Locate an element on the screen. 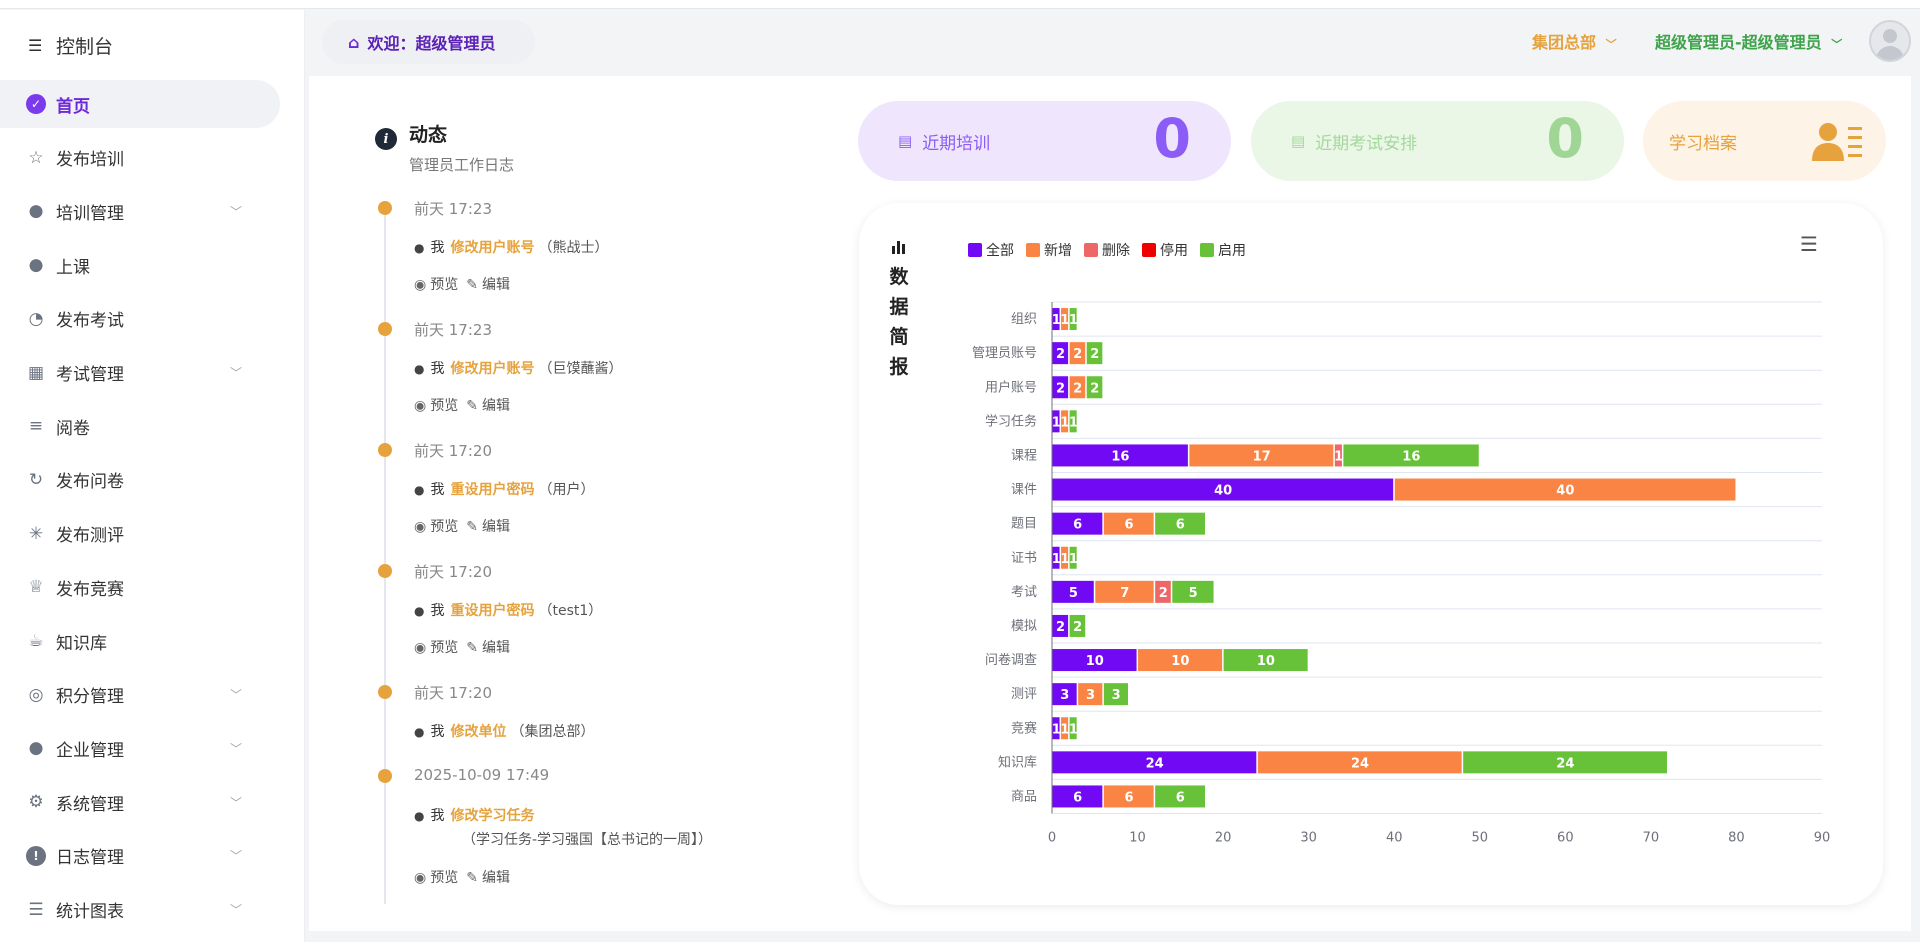  sidebar-item-label: 发布竞赛 is located at coordinates (90, 589).